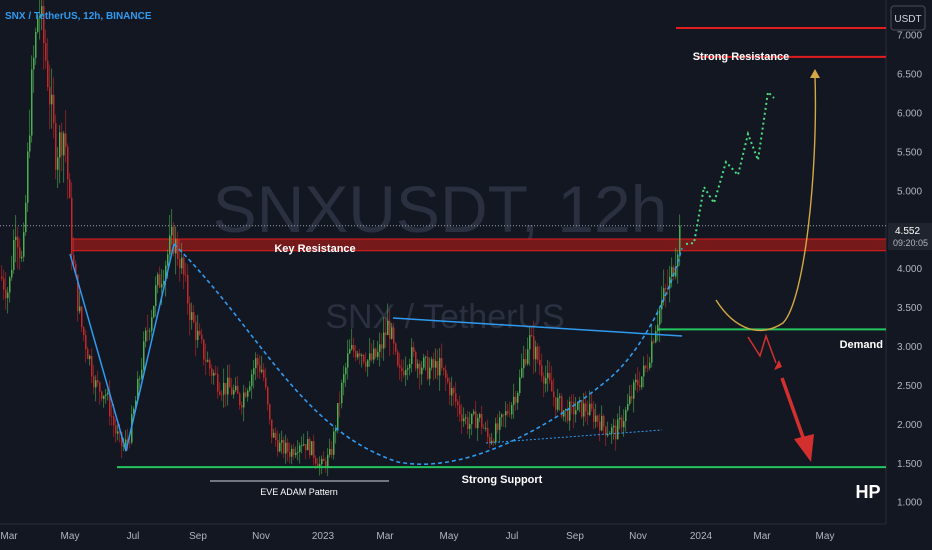 This screenshot has height=550, width=932. Describe the element at coordinates (9, 536) in the screenshot. I see `time-tick-label: Mar` at that location.